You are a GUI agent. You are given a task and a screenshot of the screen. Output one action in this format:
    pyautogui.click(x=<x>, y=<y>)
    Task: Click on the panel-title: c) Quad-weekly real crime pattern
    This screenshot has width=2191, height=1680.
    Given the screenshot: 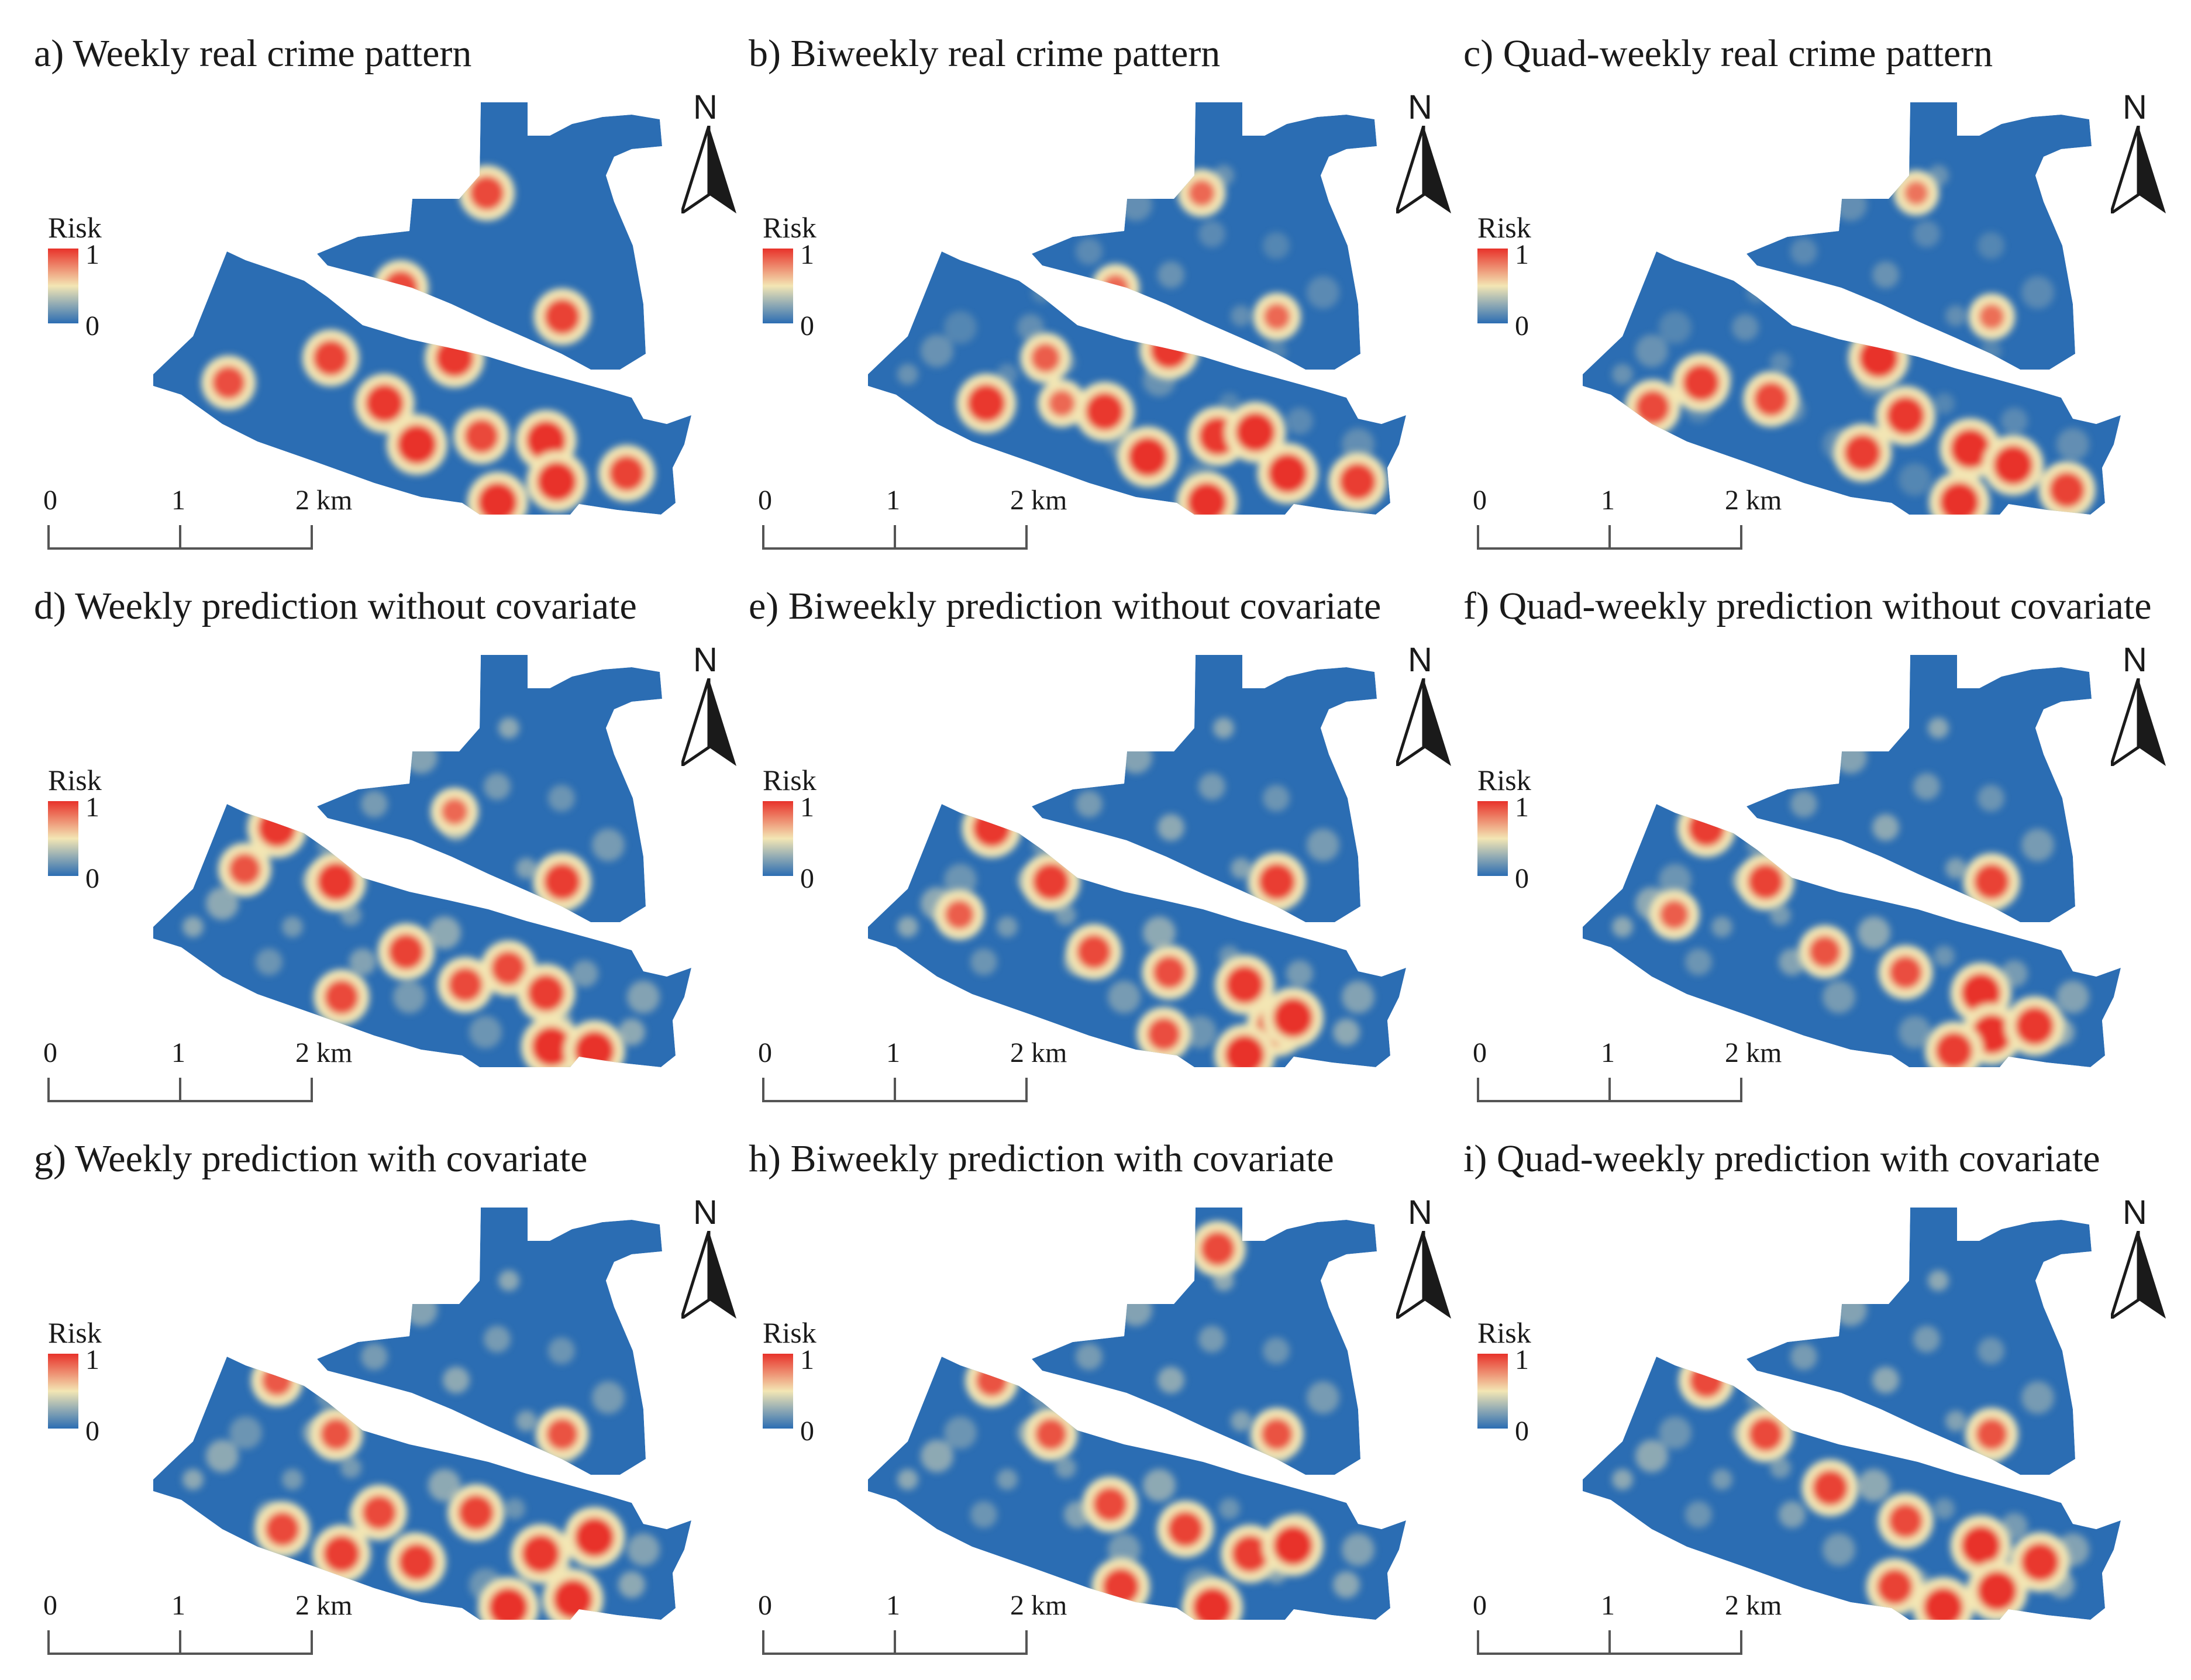 What is the action you would take?
    pyautogui.click(x=1728, y=53)
    